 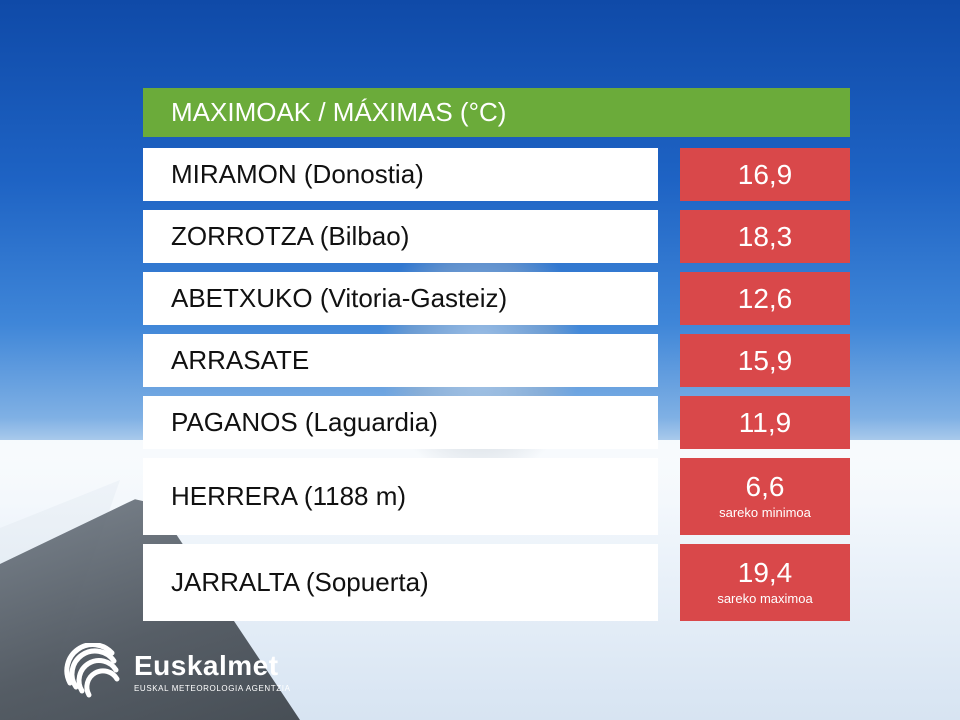 What do you see at coordinates (289, 496) in the screenshot?
I see `station-name: HERRERA (1188 m)` at bounding box center [289, 496].